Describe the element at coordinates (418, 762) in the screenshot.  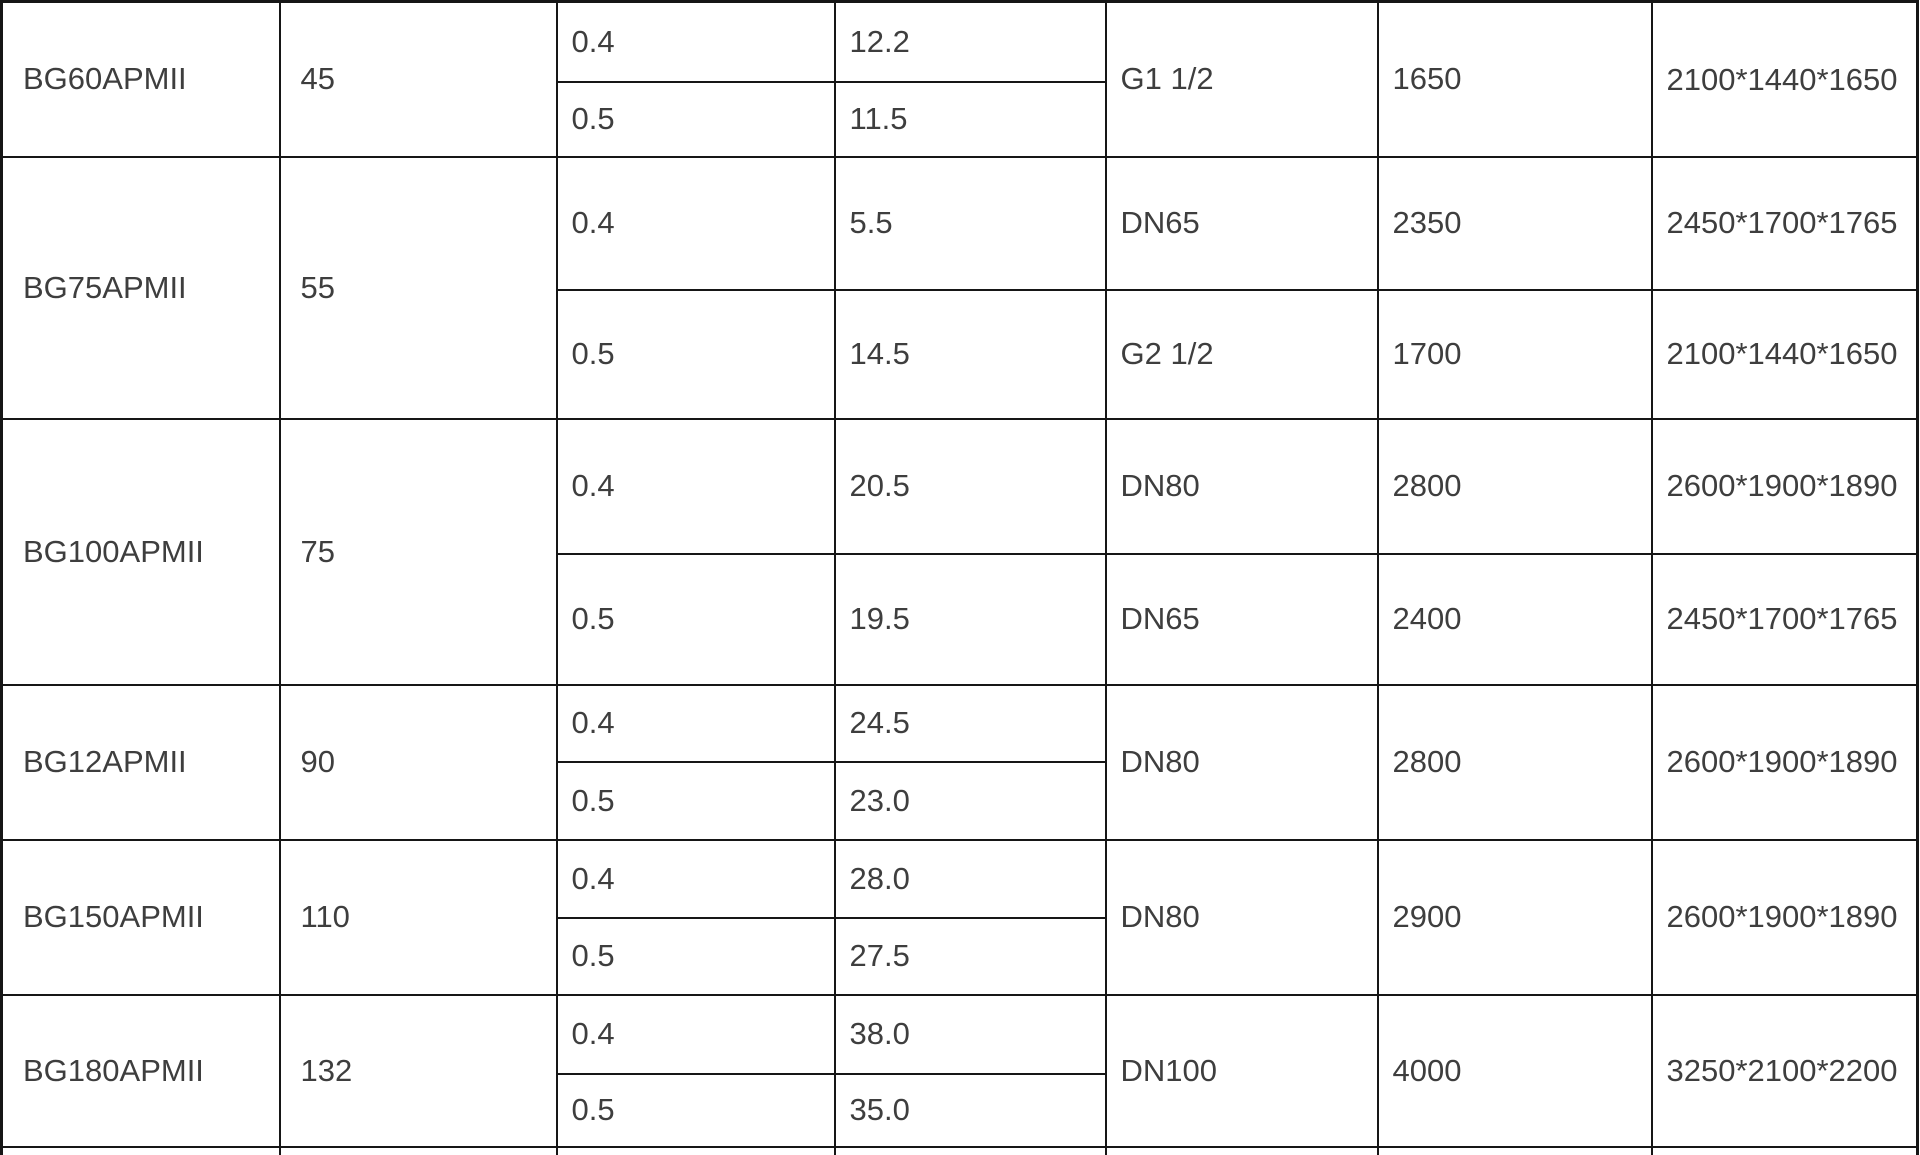
I see `cell-power: 90` at that location.